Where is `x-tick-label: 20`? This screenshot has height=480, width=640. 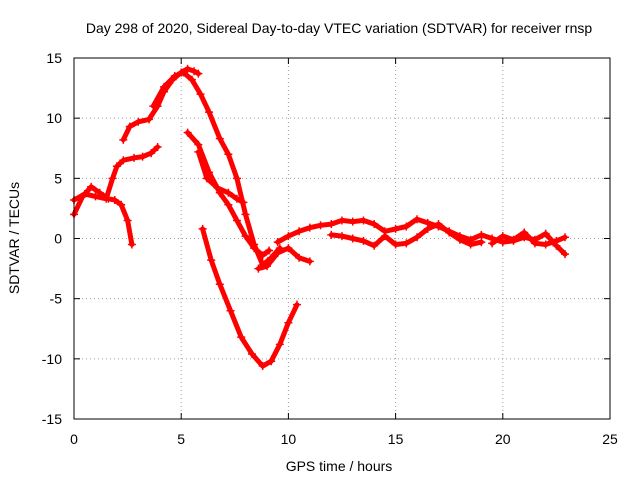
x-tick-label: 20 is located at coordinates (503, 439).